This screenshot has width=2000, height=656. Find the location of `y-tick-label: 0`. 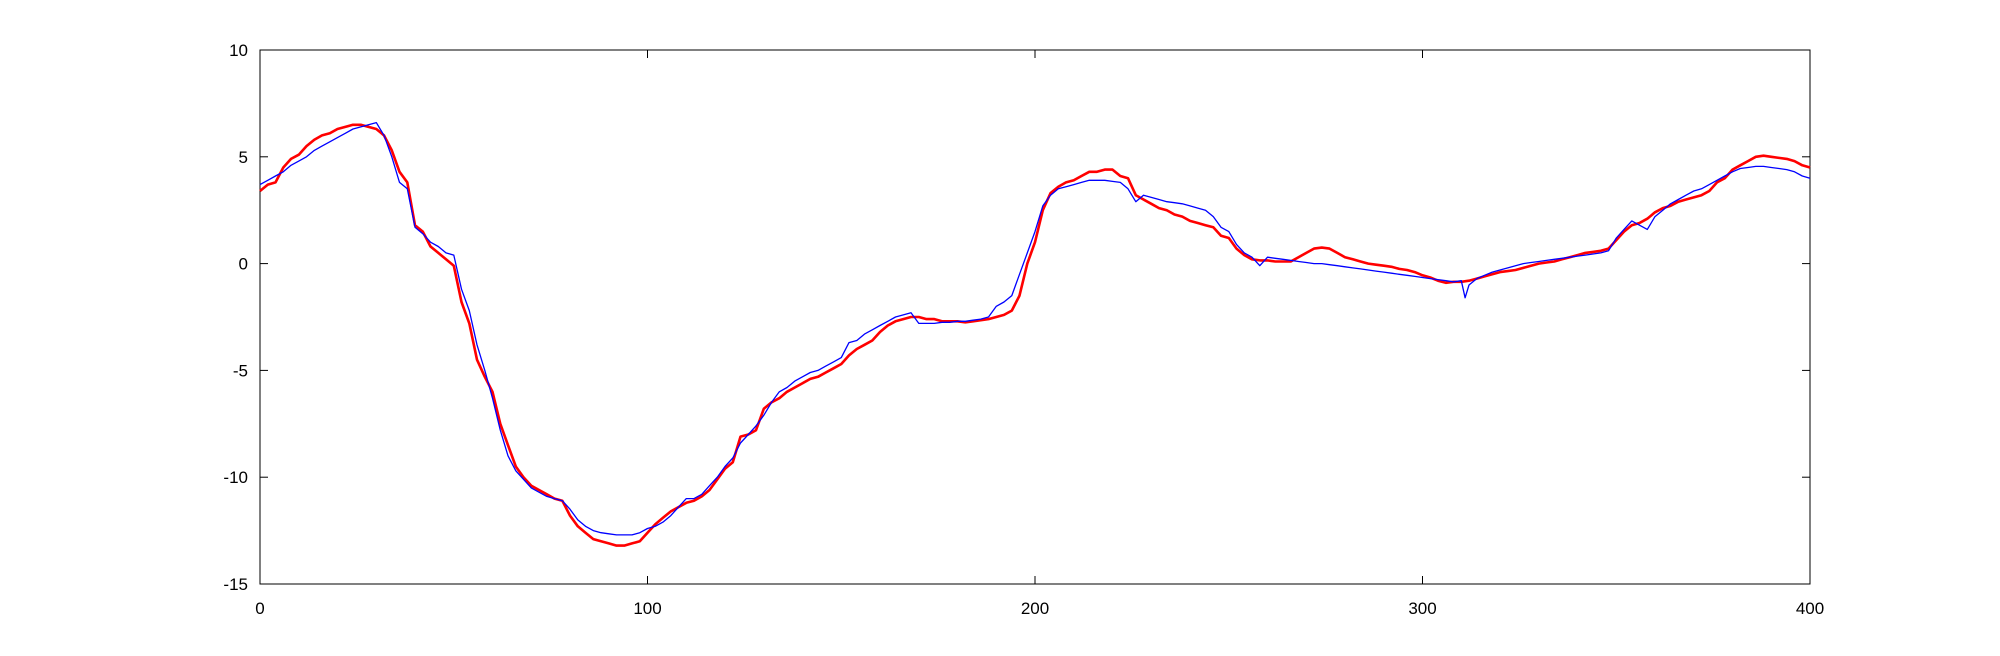

y-tick-label: 0 is located at coordinates (243, 264).